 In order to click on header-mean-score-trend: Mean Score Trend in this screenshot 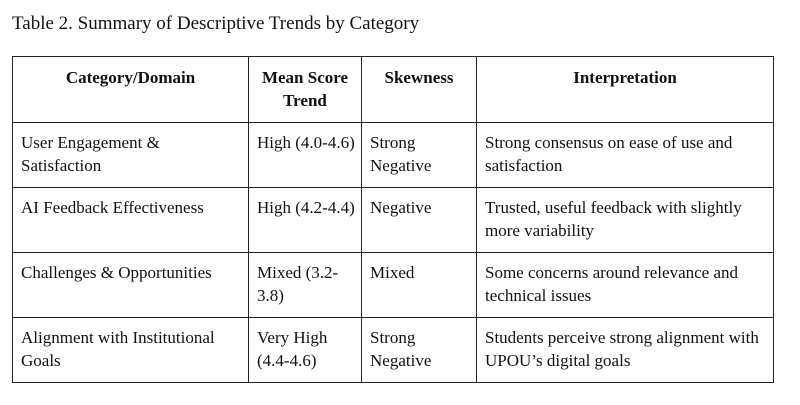, I will do `click(305, 89)`.